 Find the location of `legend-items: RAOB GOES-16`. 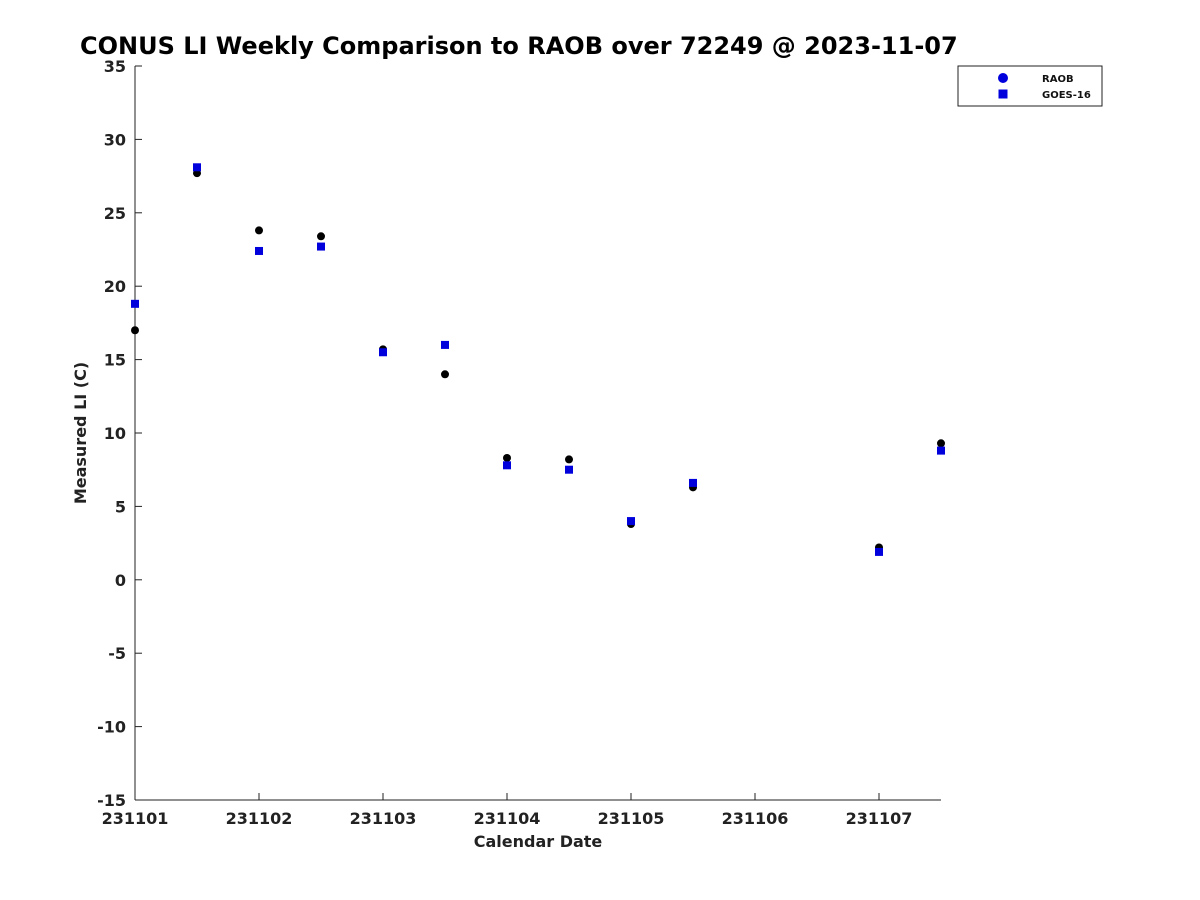

legend-items: RAOB GOES-16 is located at coordinates (1044, 87).